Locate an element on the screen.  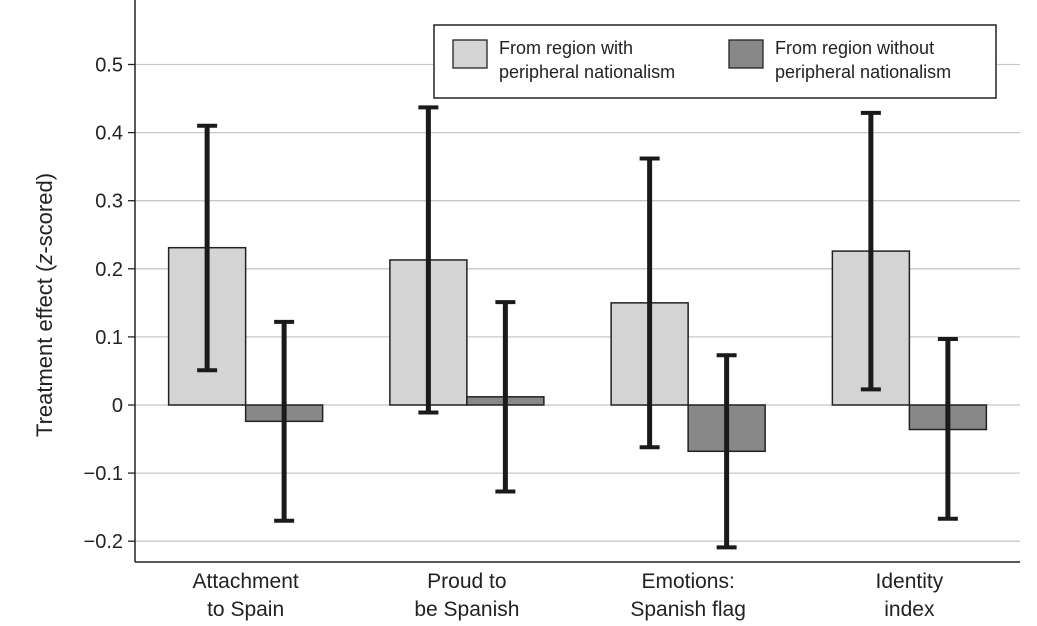
x-category-label: to Spain is located at coordinates (245, 609).